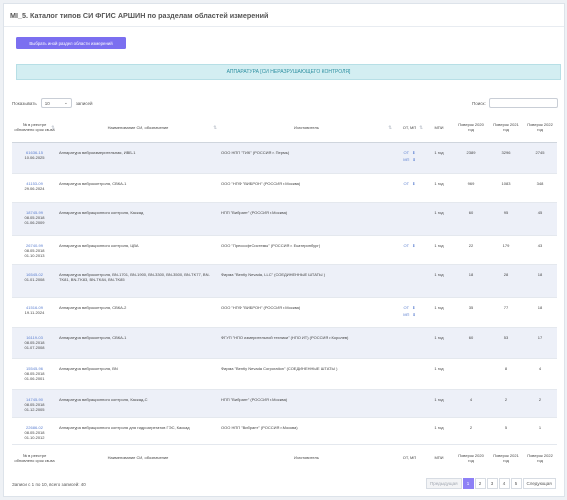 The height and width of the screenshot is (500, 567). What do you see at coordinates (34, 212) in the screenshot?
I see `registry-link: 18745-99` at bounding box center [34, 212].